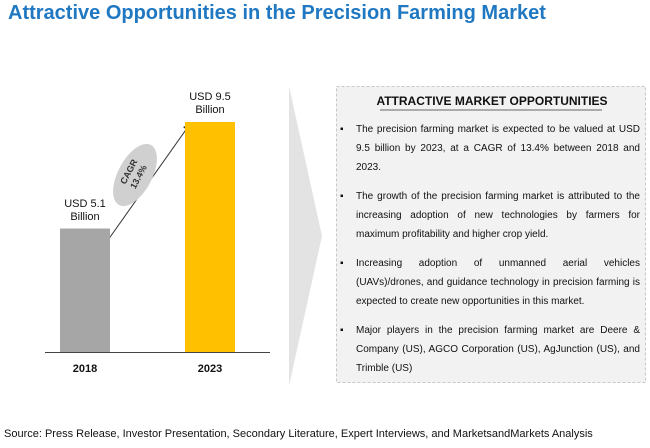  Describe the element at coordinates (492, 101) in the screenshot. I see `panel-heading: ATTRACTIVE MARKET OPPORTUNITIES` at that location.